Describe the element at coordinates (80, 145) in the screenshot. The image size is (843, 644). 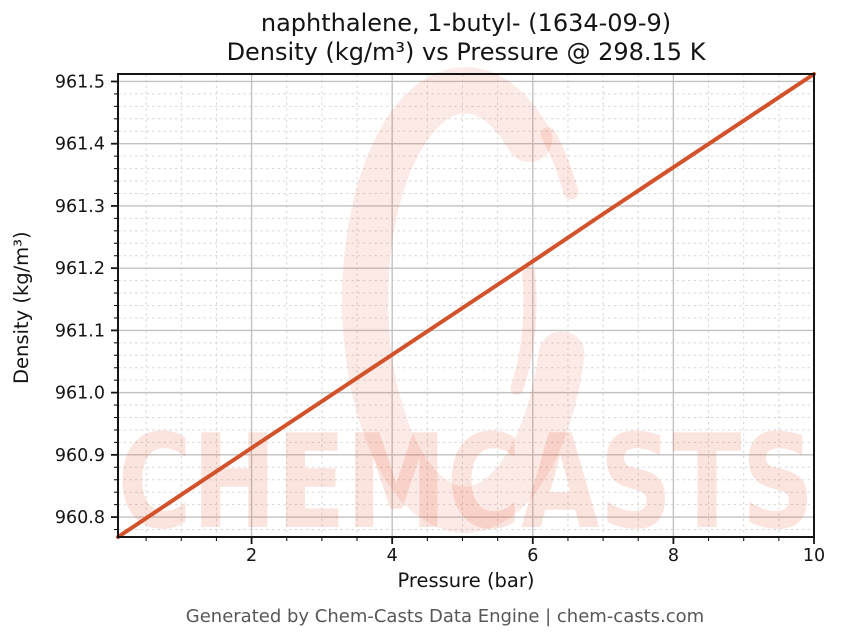
I see `y-tick-label: 961.4` at that location.